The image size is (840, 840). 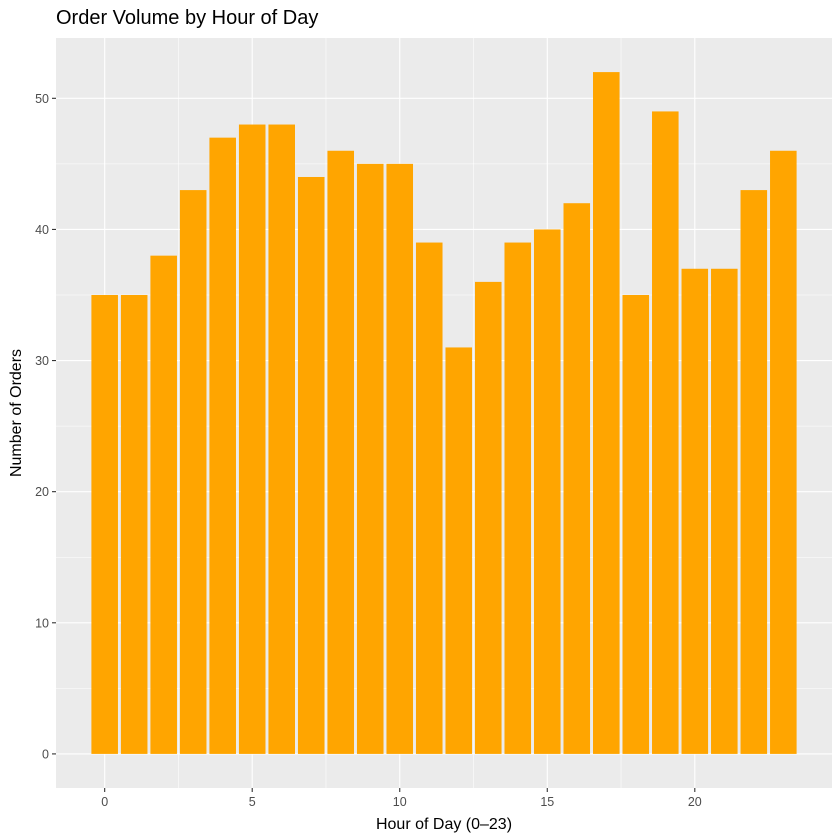 I want to click on y-axis: 0 10 20 30 40 50, so click(x=45, y=426).